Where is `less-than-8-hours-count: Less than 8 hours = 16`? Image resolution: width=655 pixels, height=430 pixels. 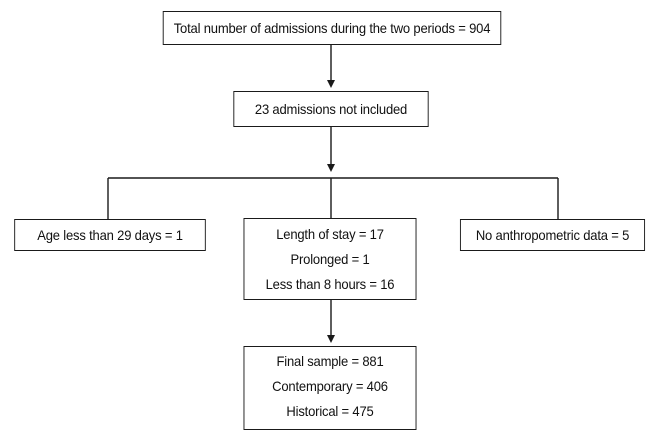
less-than-8-hours-count: Less than 8 hours = 16 is located at coordinates (330, 284).